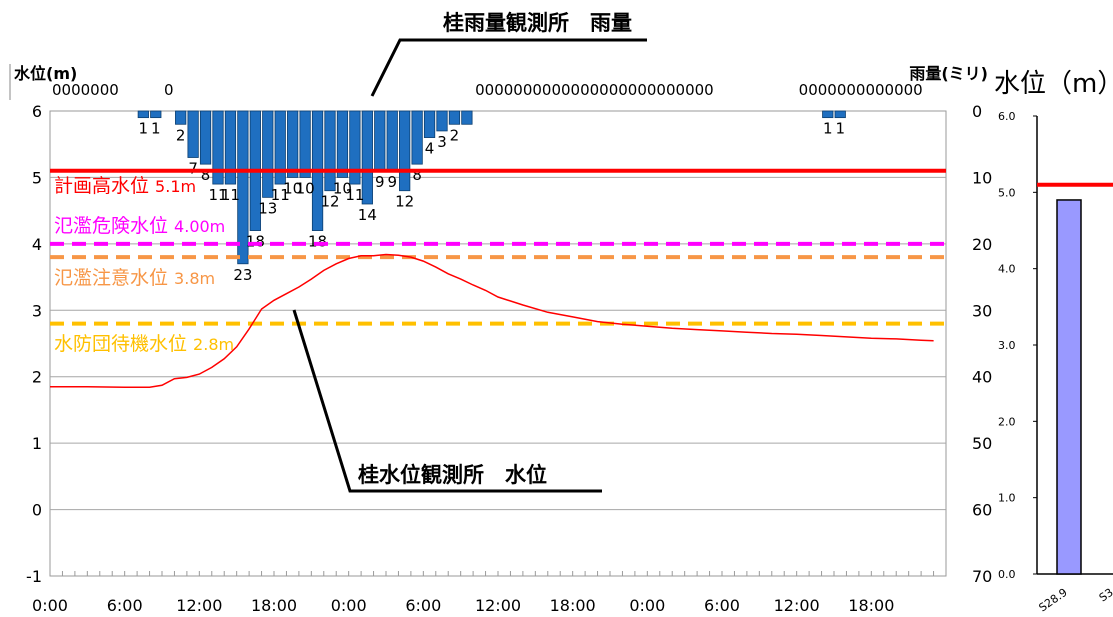 The width and height of the screenshot is (1113, 617). What do you see at coordinates (37, 111) in the screenshot?
I see `left-tick-label: 6` at bounding box center [37, 111].